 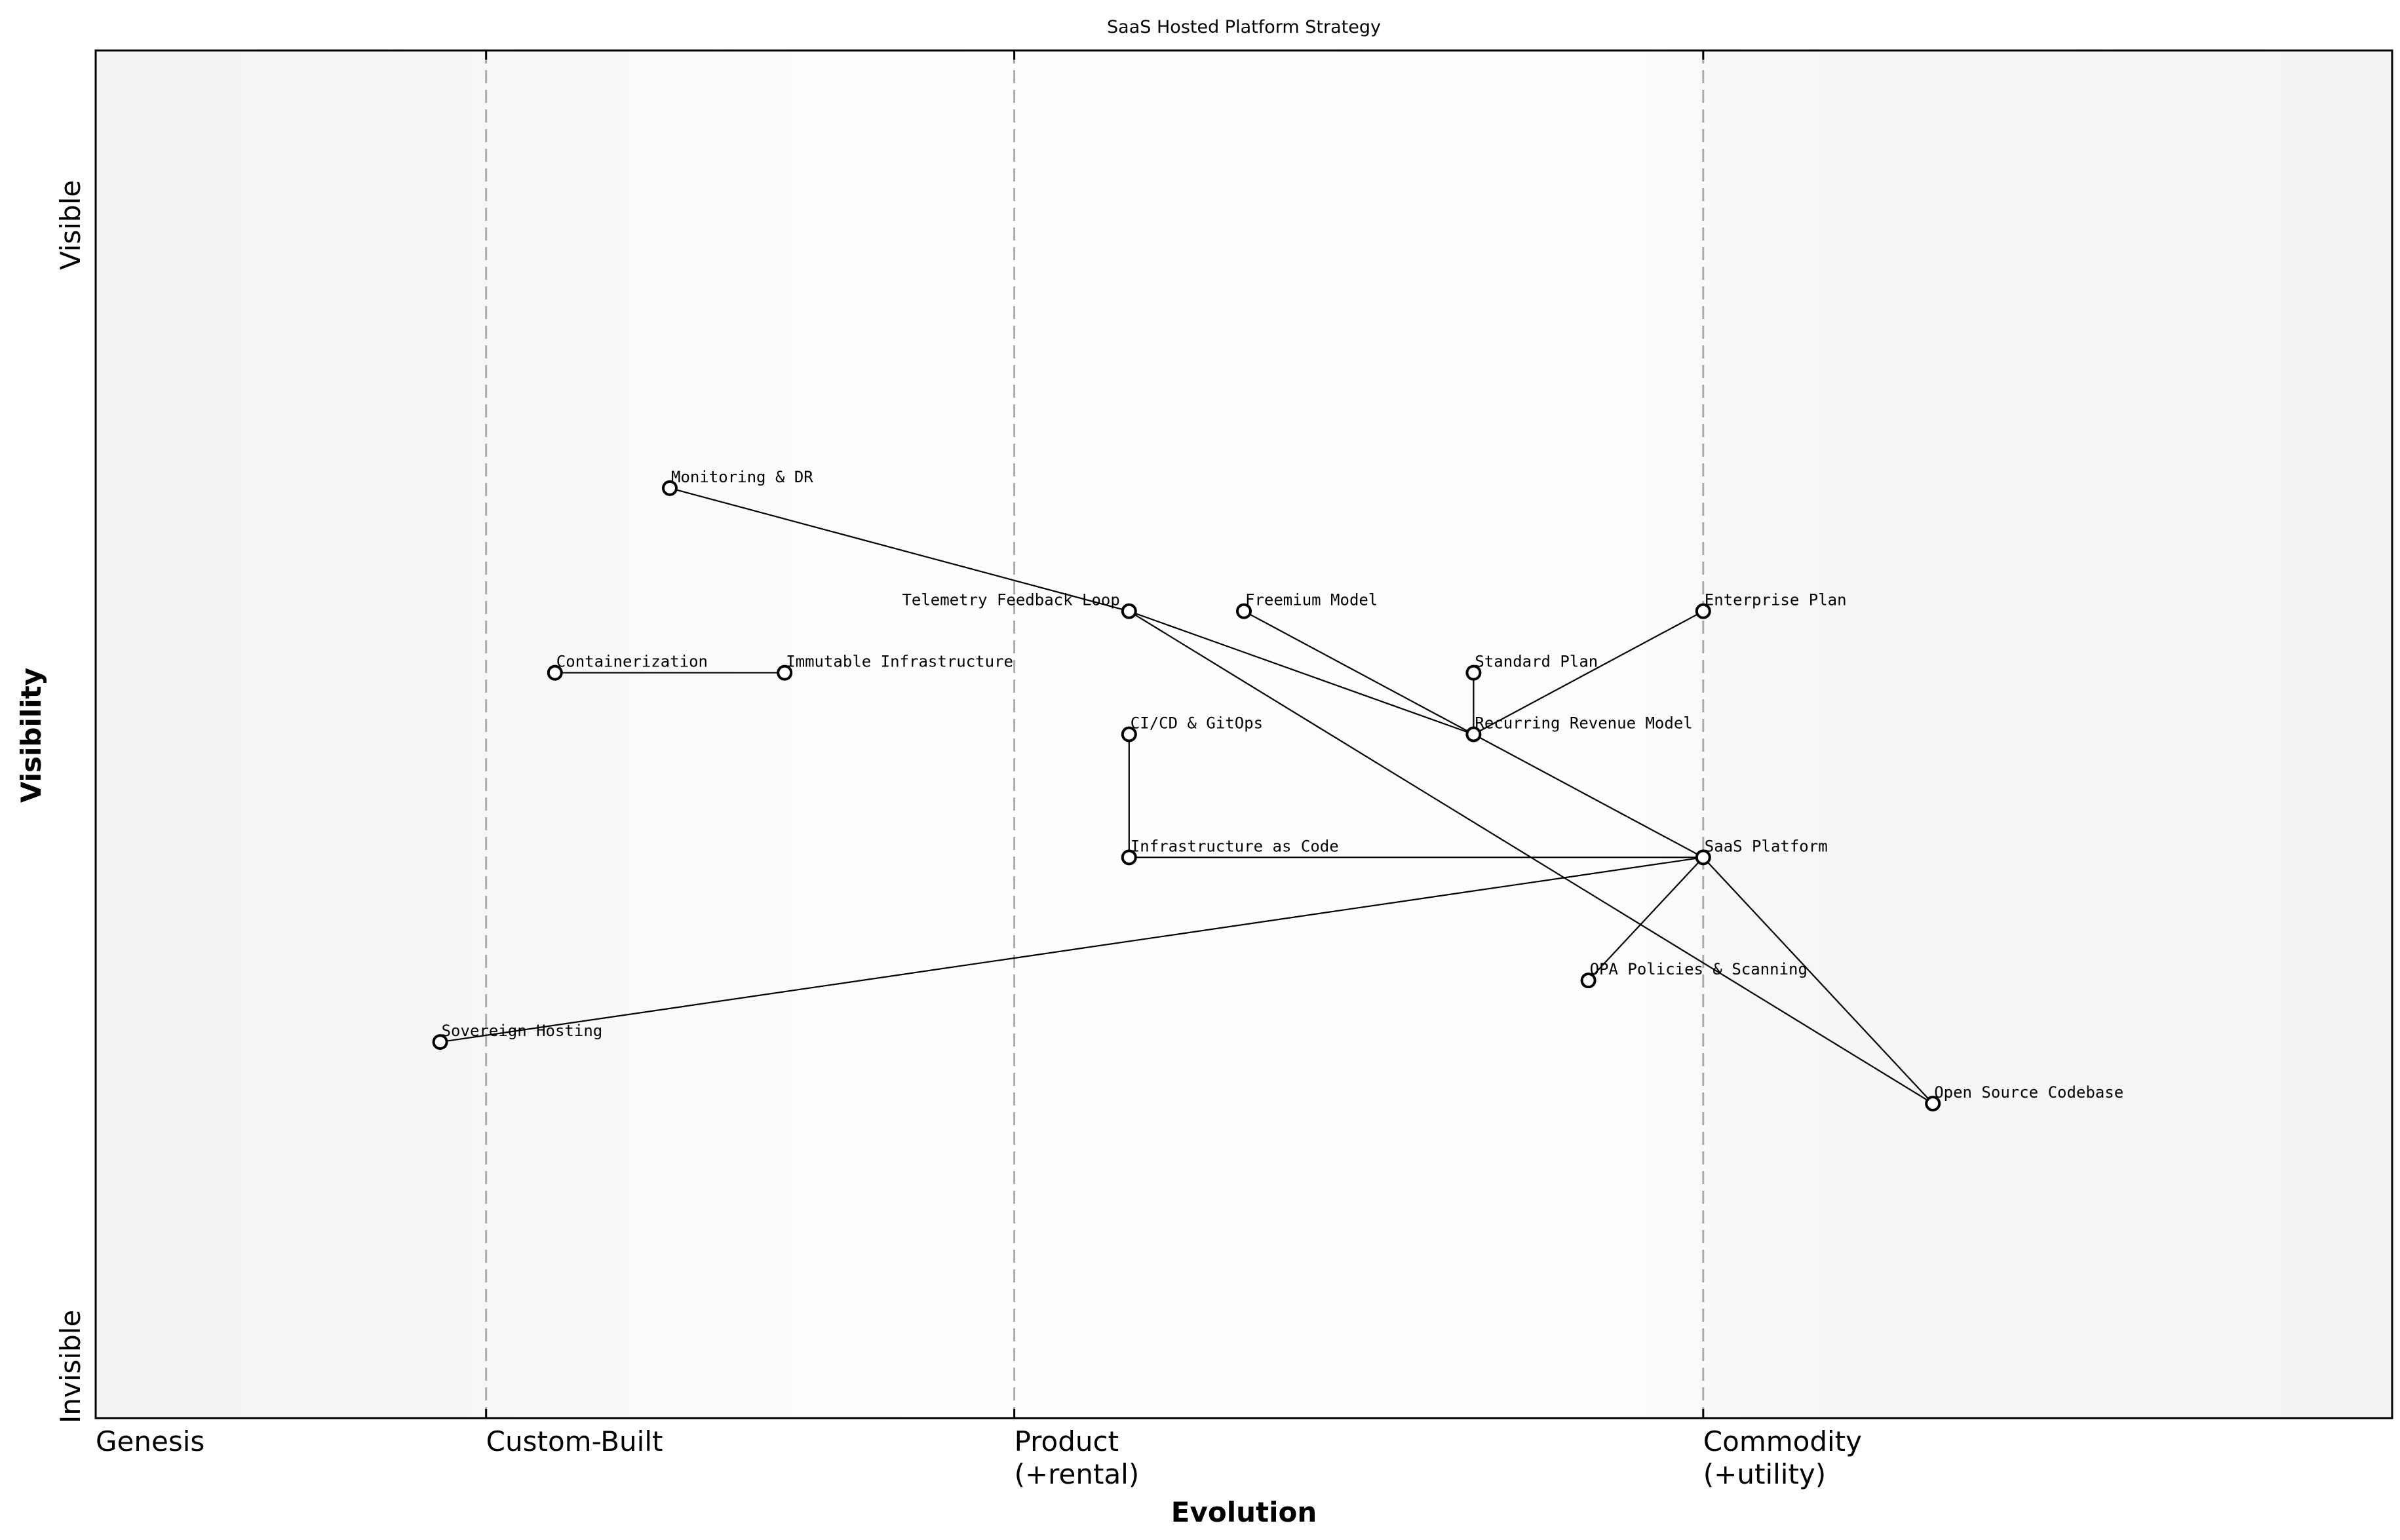 I want to click on component-node: SaaS Platform, so click(x=1761, y=851).